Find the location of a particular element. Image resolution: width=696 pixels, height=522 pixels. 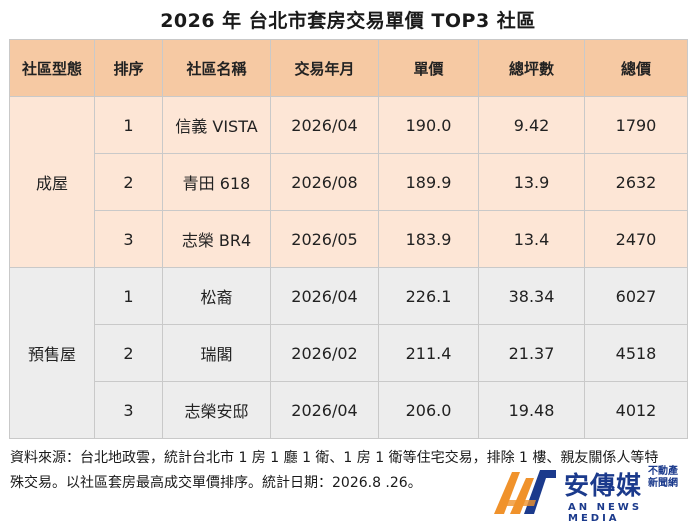

total-area-cell: 13.9 is located at coordinates (531, 182).